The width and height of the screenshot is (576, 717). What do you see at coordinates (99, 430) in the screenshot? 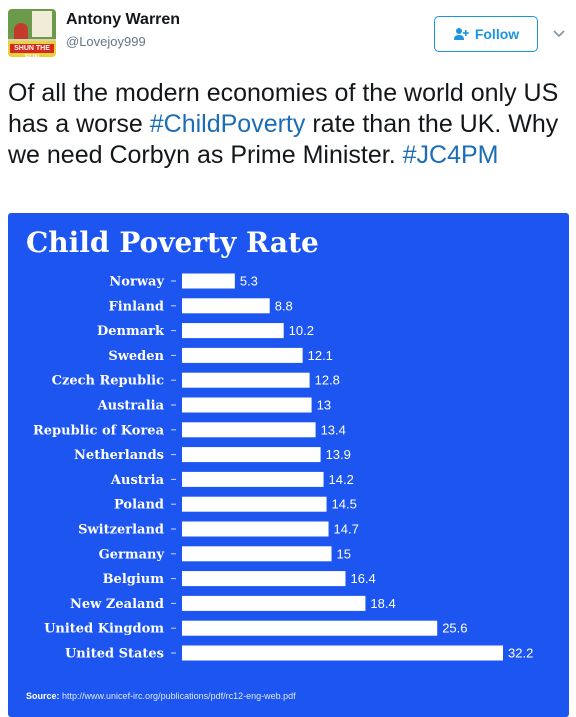
I see `category-label: Republic of Korea` at bounding box center [99, 430].